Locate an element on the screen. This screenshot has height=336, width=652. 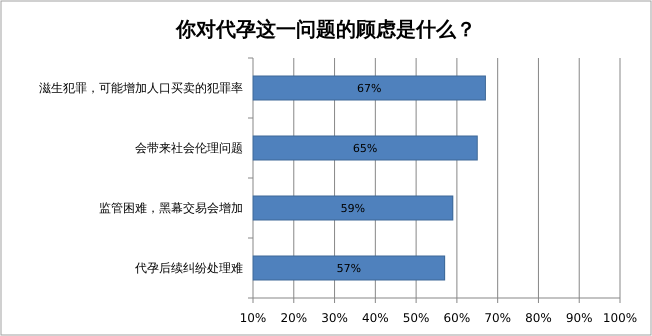
xtick: 10% is located at coordinates (253, 318).